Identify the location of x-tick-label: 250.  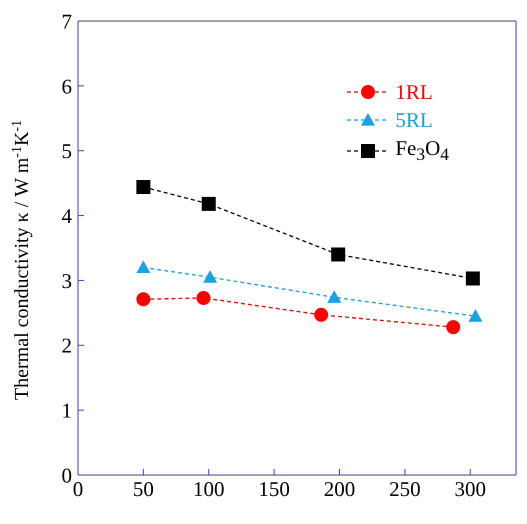
(405, 488).